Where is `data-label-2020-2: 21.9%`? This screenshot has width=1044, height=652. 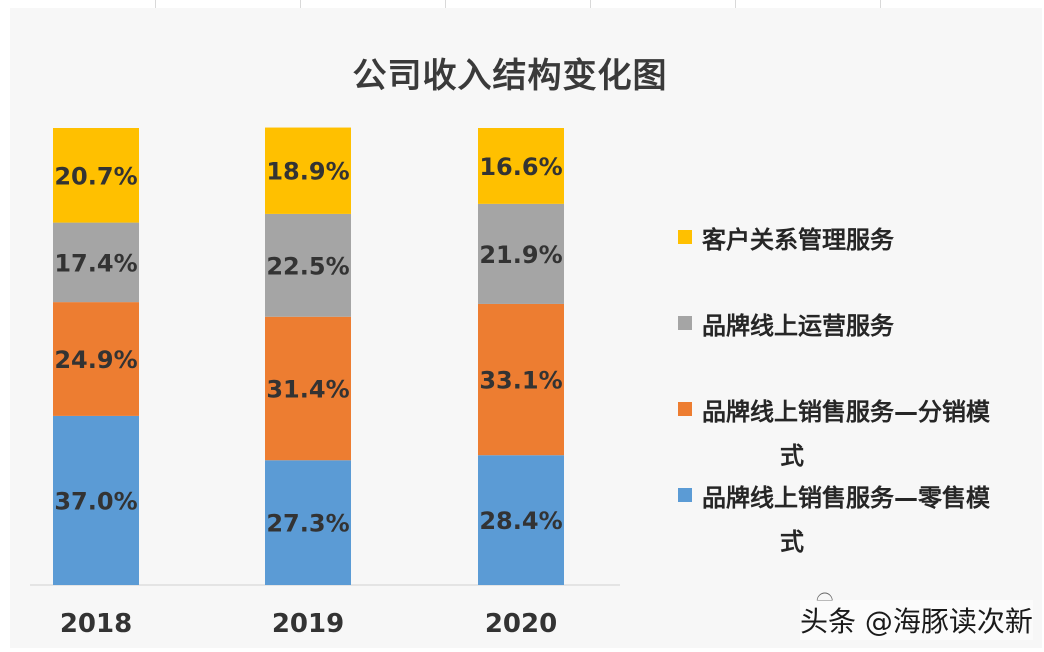
data-label-2020-2: 21.9% is located at coordinates (520, 255).